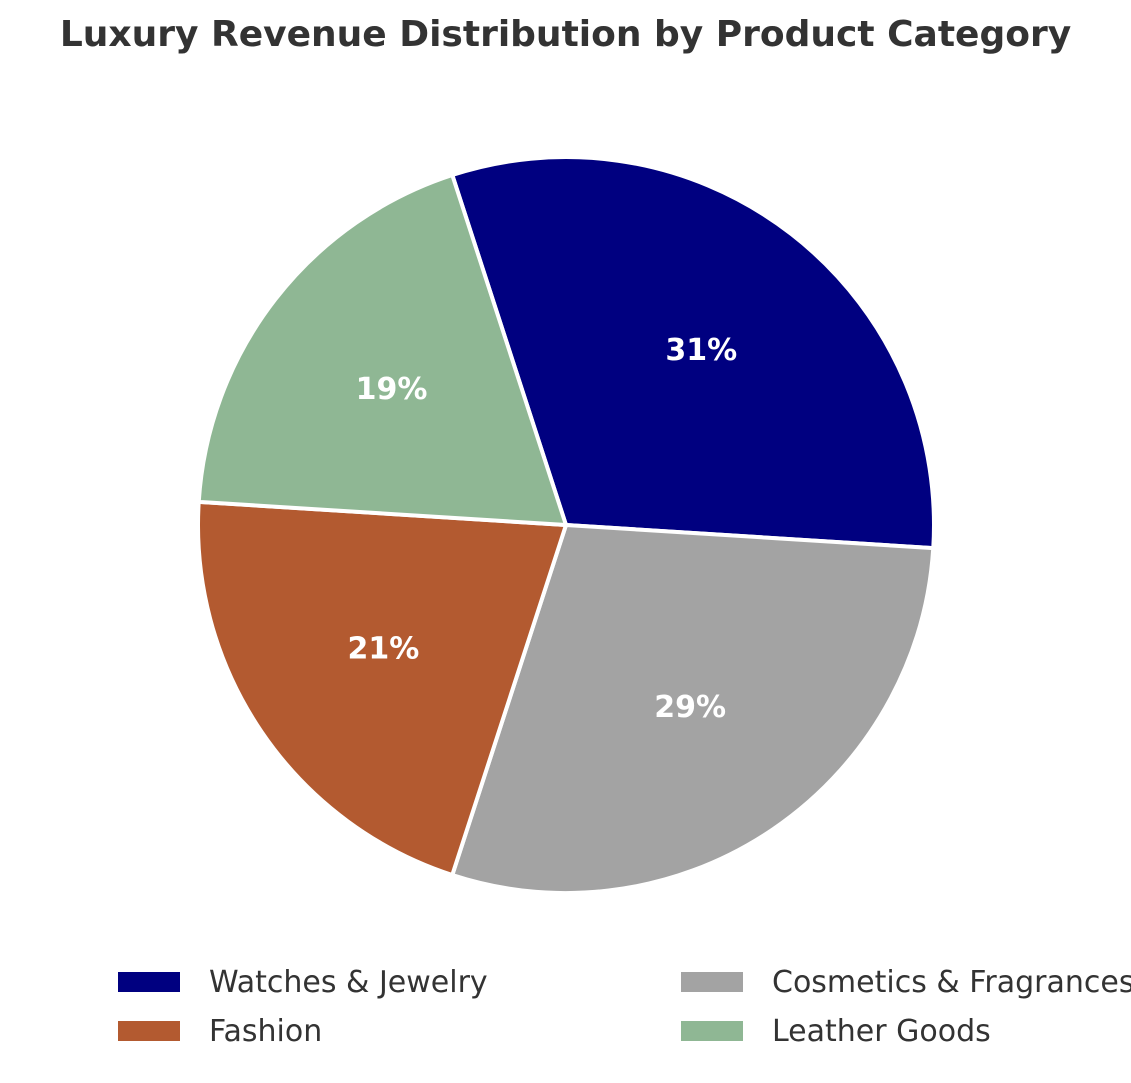 The height and width of the screenshot is (1083, 1131). I want to click on legend-item: Cosmetics & Fragrances, so click(906, 982).